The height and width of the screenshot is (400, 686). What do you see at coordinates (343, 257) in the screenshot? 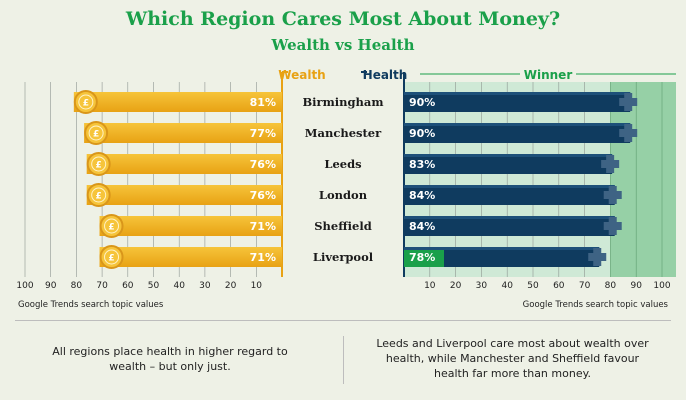
I see `region-label: Liverpool` at bounding box center [343, 257].